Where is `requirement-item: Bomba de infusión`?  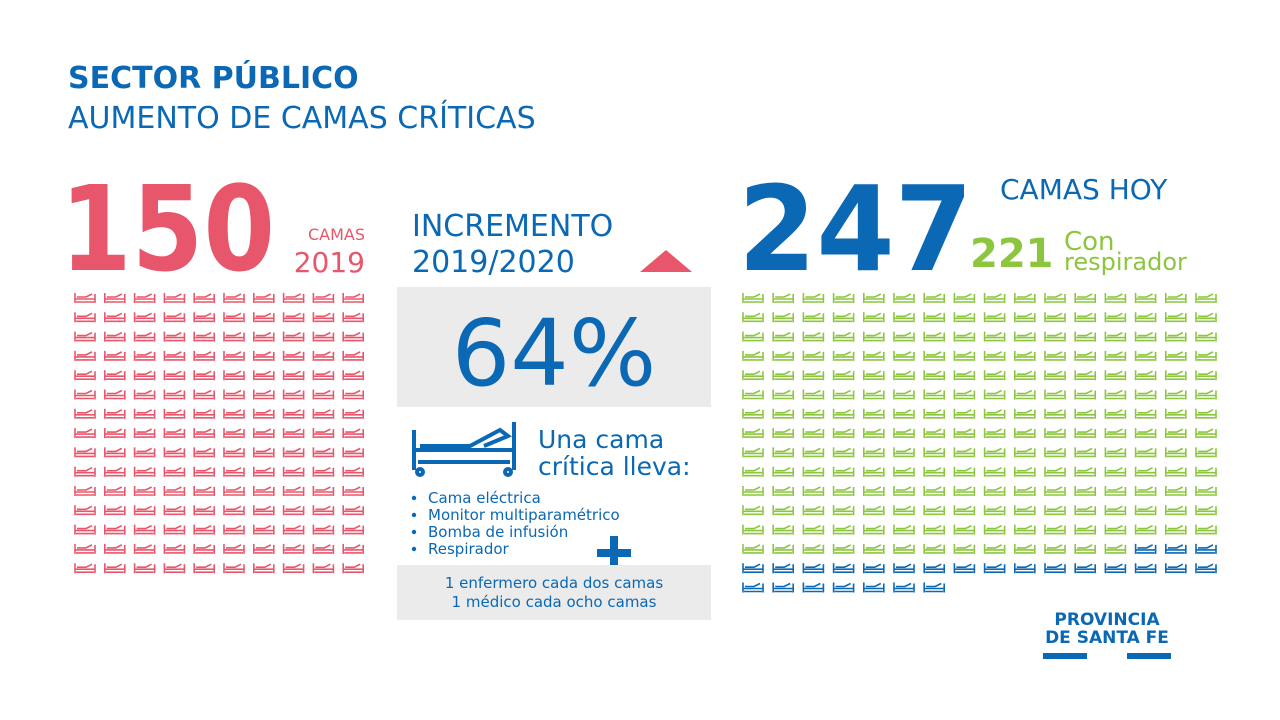 requirement-item: Bomba de infusión is located at coordinates (498, 532).